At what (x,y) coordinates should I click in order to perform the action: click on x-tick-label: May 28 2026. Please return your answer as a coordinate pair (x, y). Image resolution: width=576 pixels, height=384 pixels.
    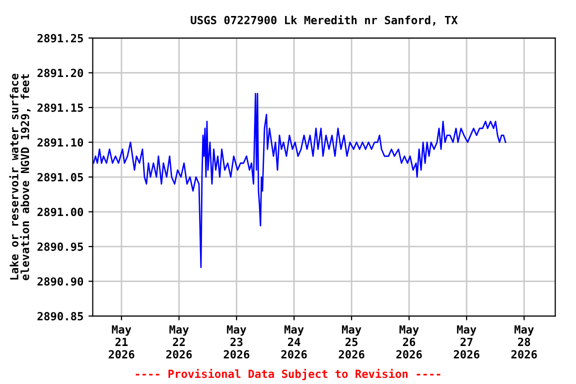
    Looking at the image, I should click on (524, 342).